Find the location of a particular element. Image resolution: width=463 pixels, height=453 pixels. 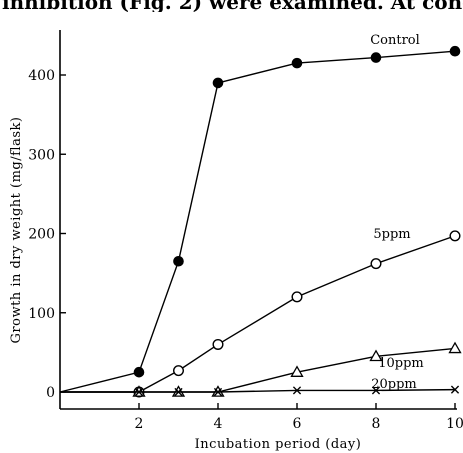

x-axis-title: Incubation period (day) is located at coordinates (278, 444).